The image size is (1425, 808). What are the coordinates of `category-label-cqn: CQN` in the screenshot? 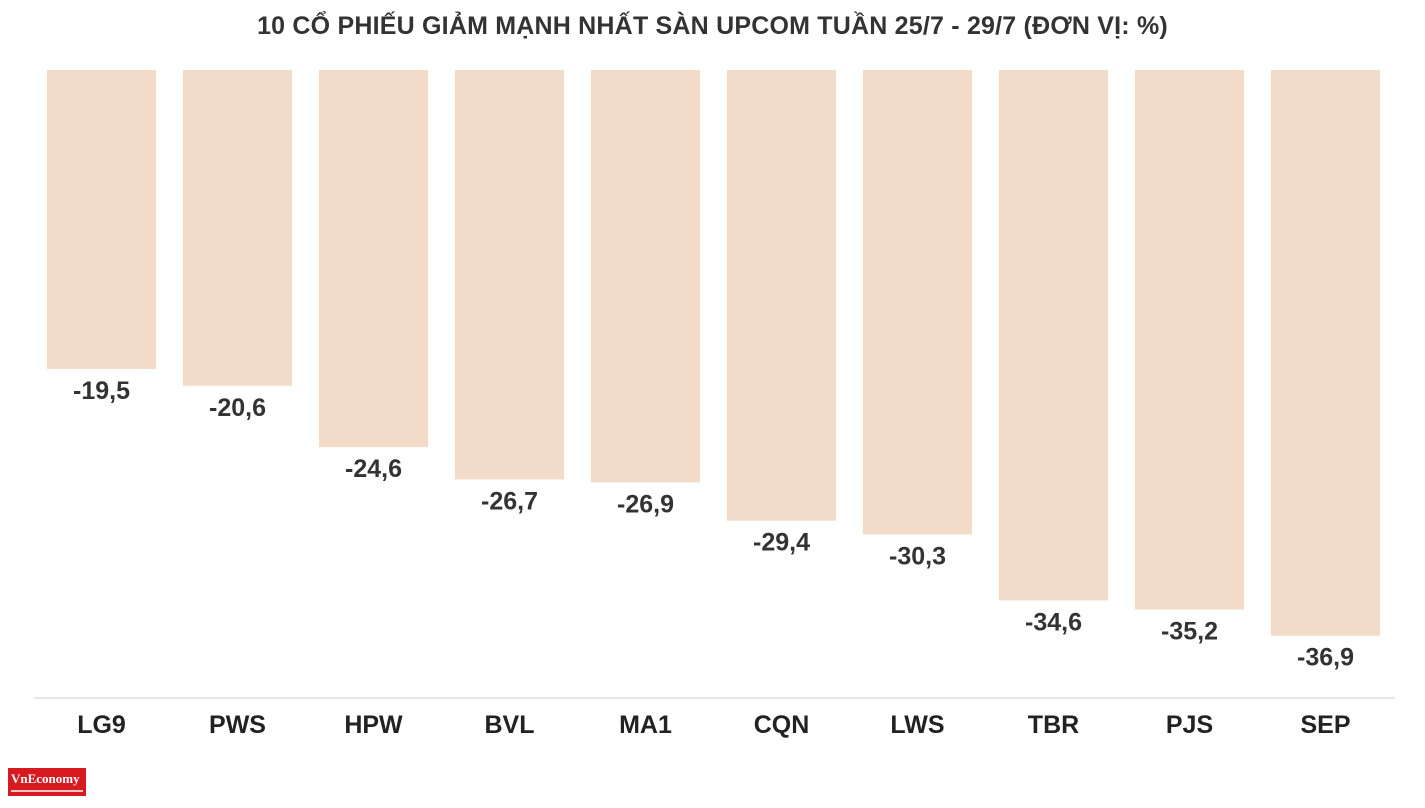 It's located at (782, 725).